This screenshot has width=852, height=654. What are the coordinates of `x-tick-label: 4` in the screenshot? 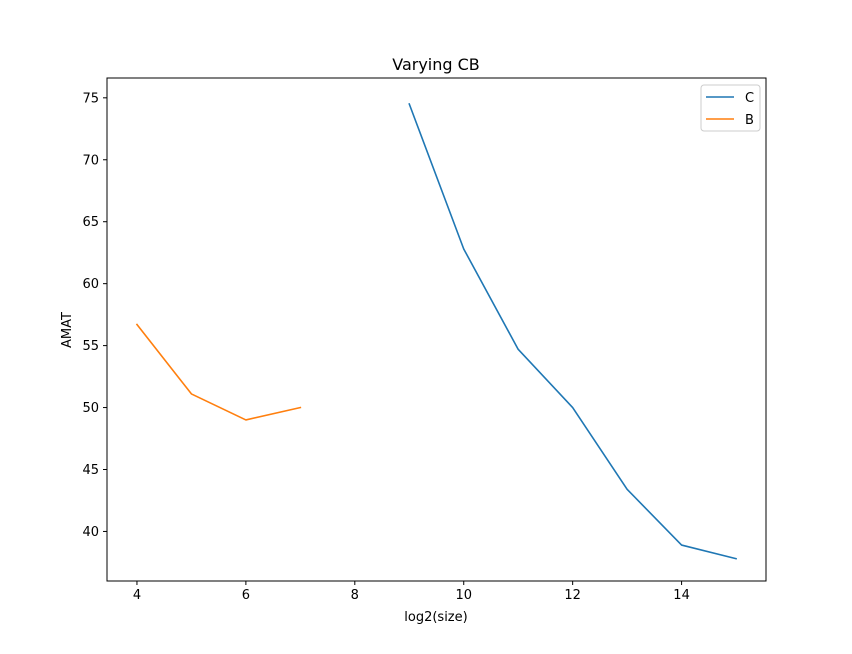 It's located at (137, 595).